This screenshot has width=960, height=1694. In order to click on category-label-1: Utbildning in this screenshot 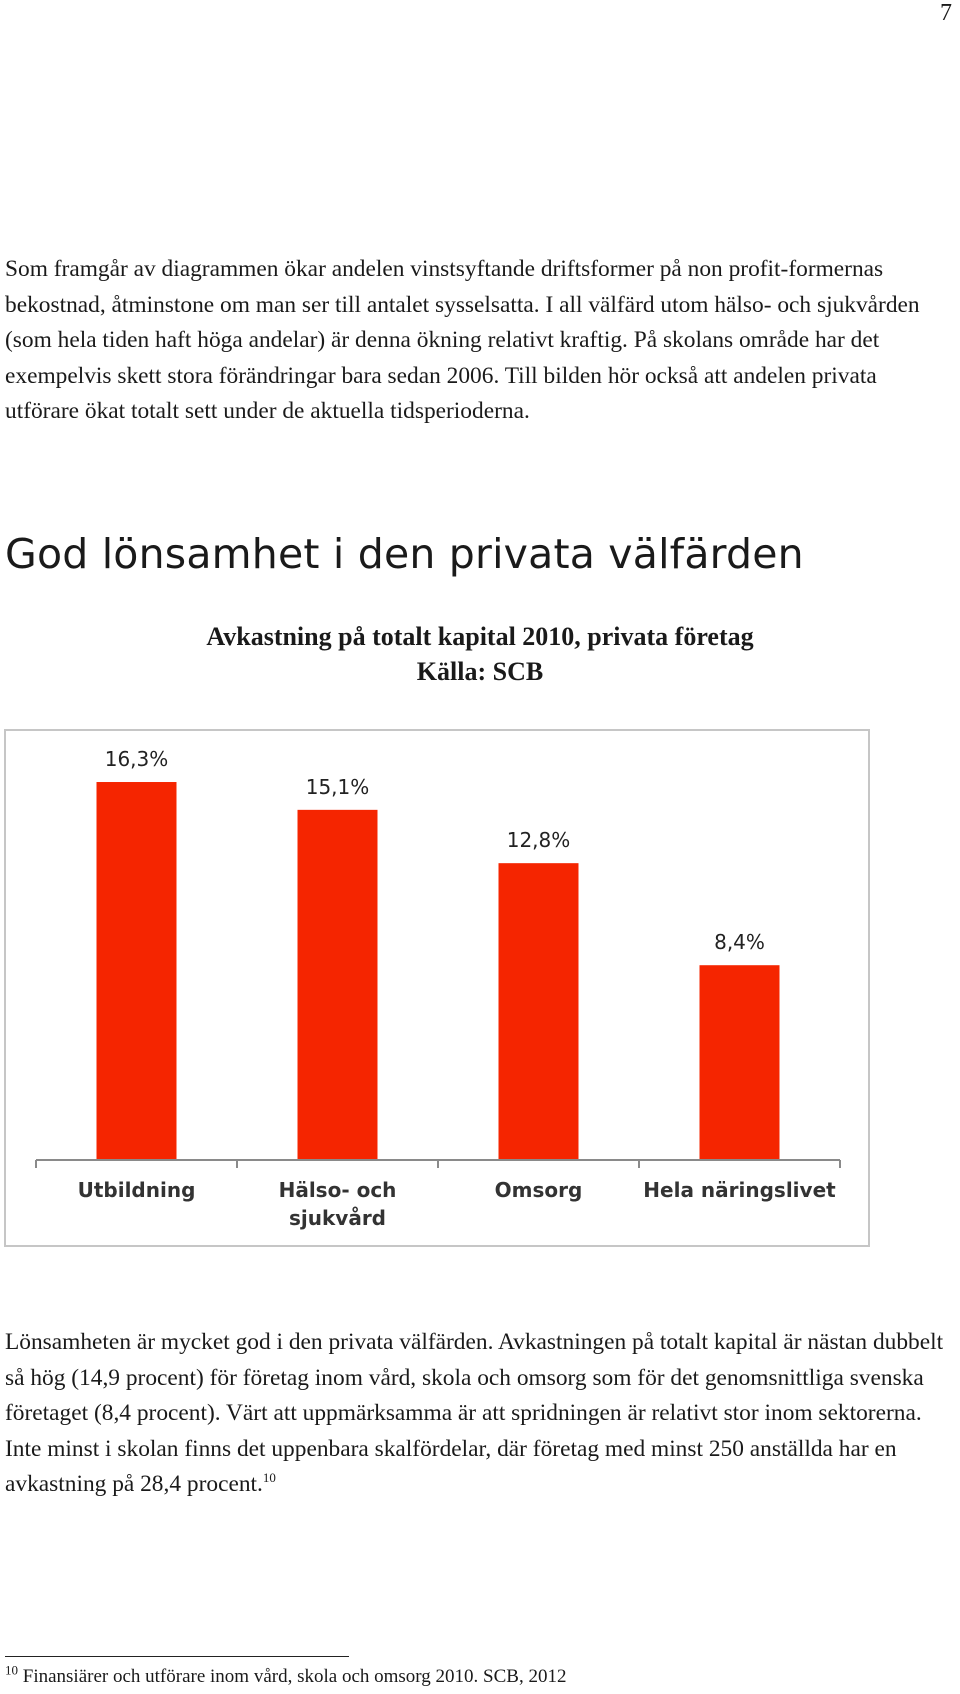, I will do `click(137, 1190)`.